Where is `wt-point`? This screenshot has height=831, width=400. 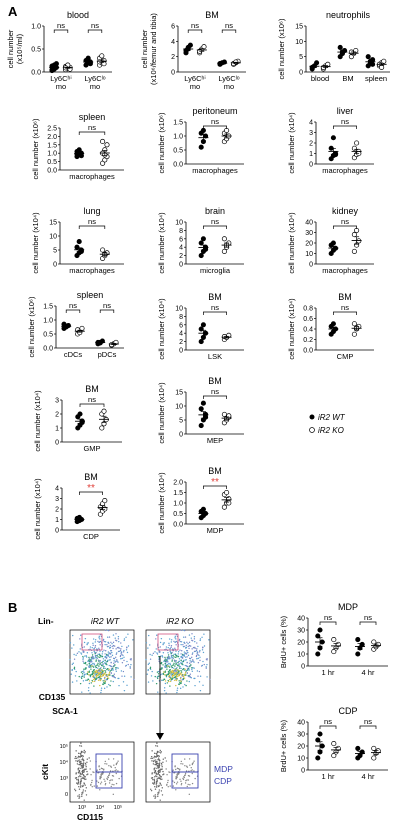 wt-point is located at coordinates (318, 758).